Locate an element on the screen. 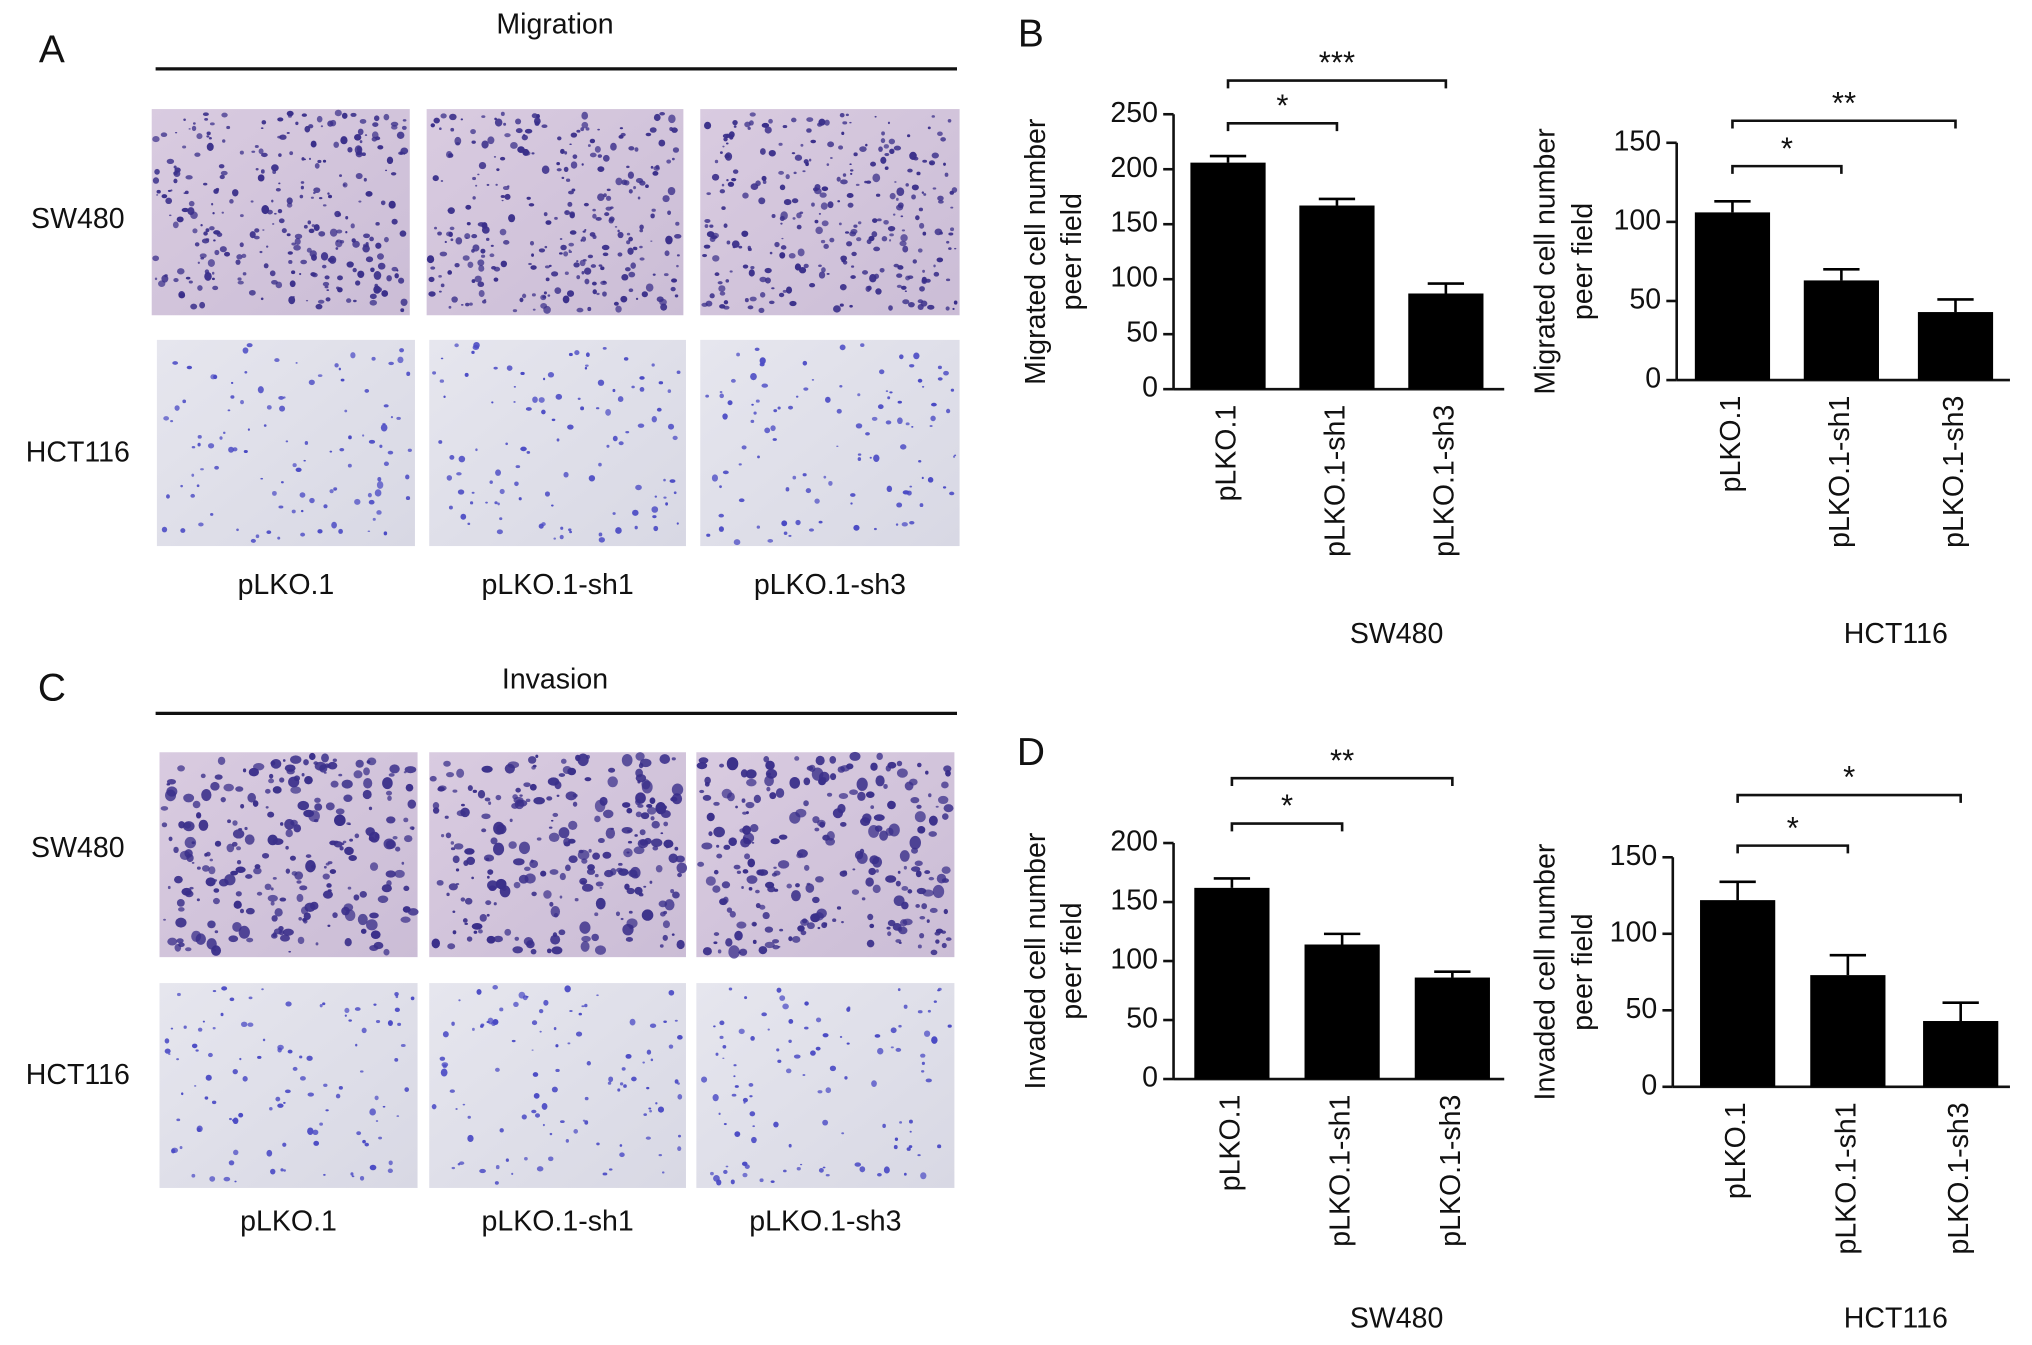 The height and width of the screenshot is (1345, 2032). y-tick-label: 0 is located at coordinates (1649, 1085).